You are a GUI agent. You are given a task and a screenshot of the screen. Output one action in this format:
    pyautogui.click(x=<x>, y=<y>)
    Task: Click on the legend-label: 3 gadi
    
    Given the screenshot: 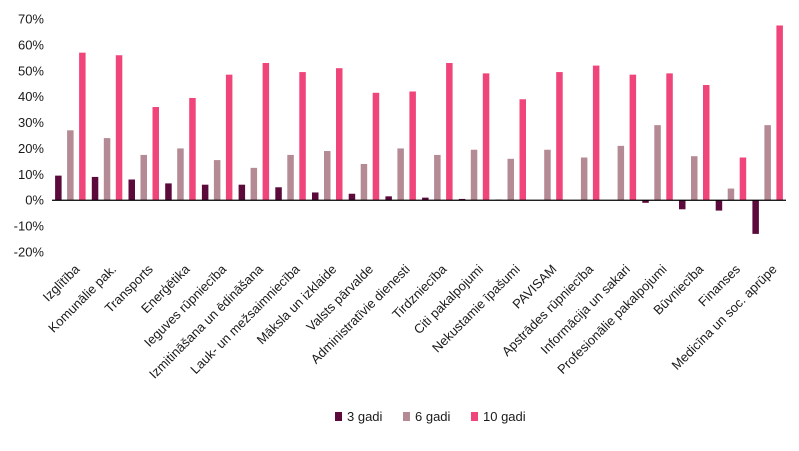 What is the action you would take?
    pyautogui.click(x=365, y=416)
    